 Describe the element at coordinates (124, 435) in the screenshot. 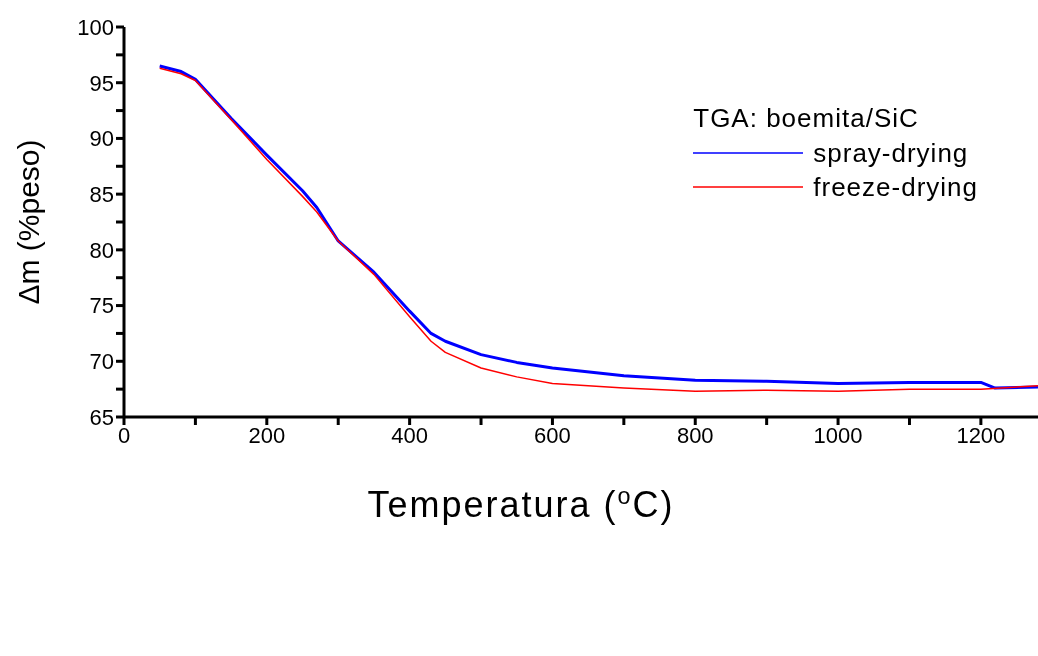

I see `x-tick-label: 0` at that location.